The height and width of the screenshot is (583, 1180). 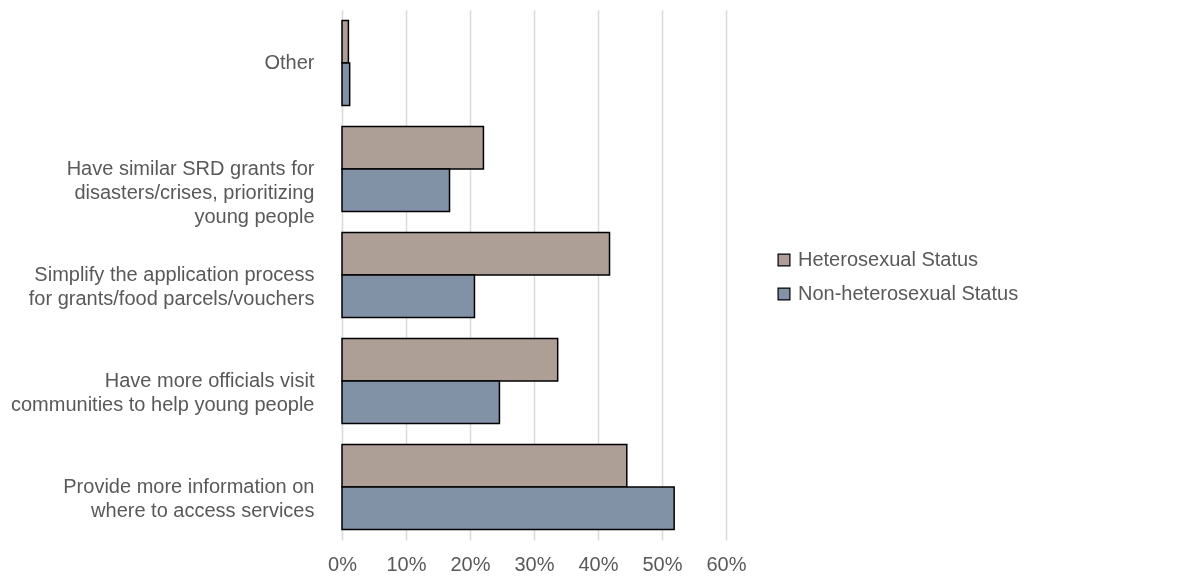 What do you see at coordinates (470, 563) in the screenshot?
I see `x-tick-label: 20%` at bounding box center [470, 563].